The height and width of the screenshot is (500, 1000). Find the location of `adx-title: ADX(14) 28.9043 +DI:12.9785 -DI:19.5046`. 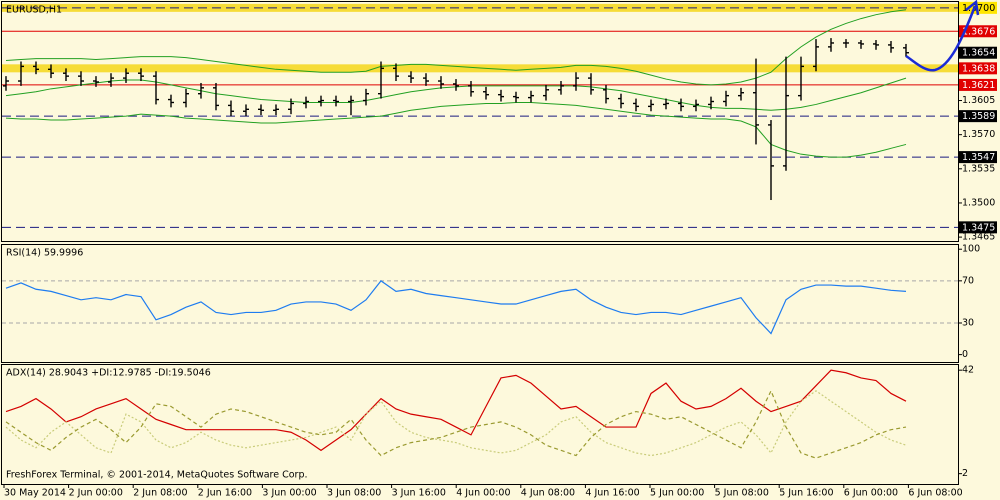

adx-title: ADX(14) 28.9043 +DI:12.9785 -DI:19.5046 is located at coordinates (108, 373).